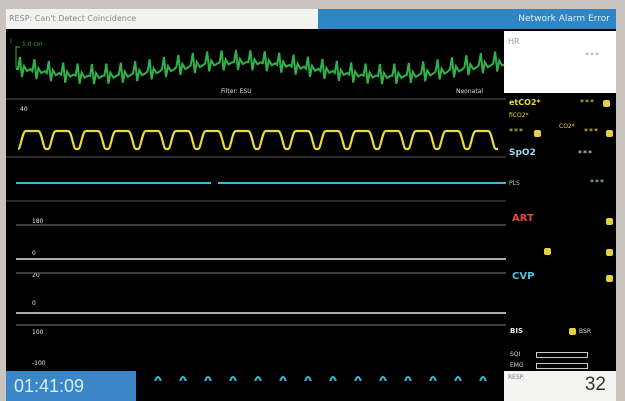 This screenshot has width=625, height=401. What do you see at coordinates (562, 355) in the screenshot?
I see `sqi-bar` at bounding box center [562, 355].